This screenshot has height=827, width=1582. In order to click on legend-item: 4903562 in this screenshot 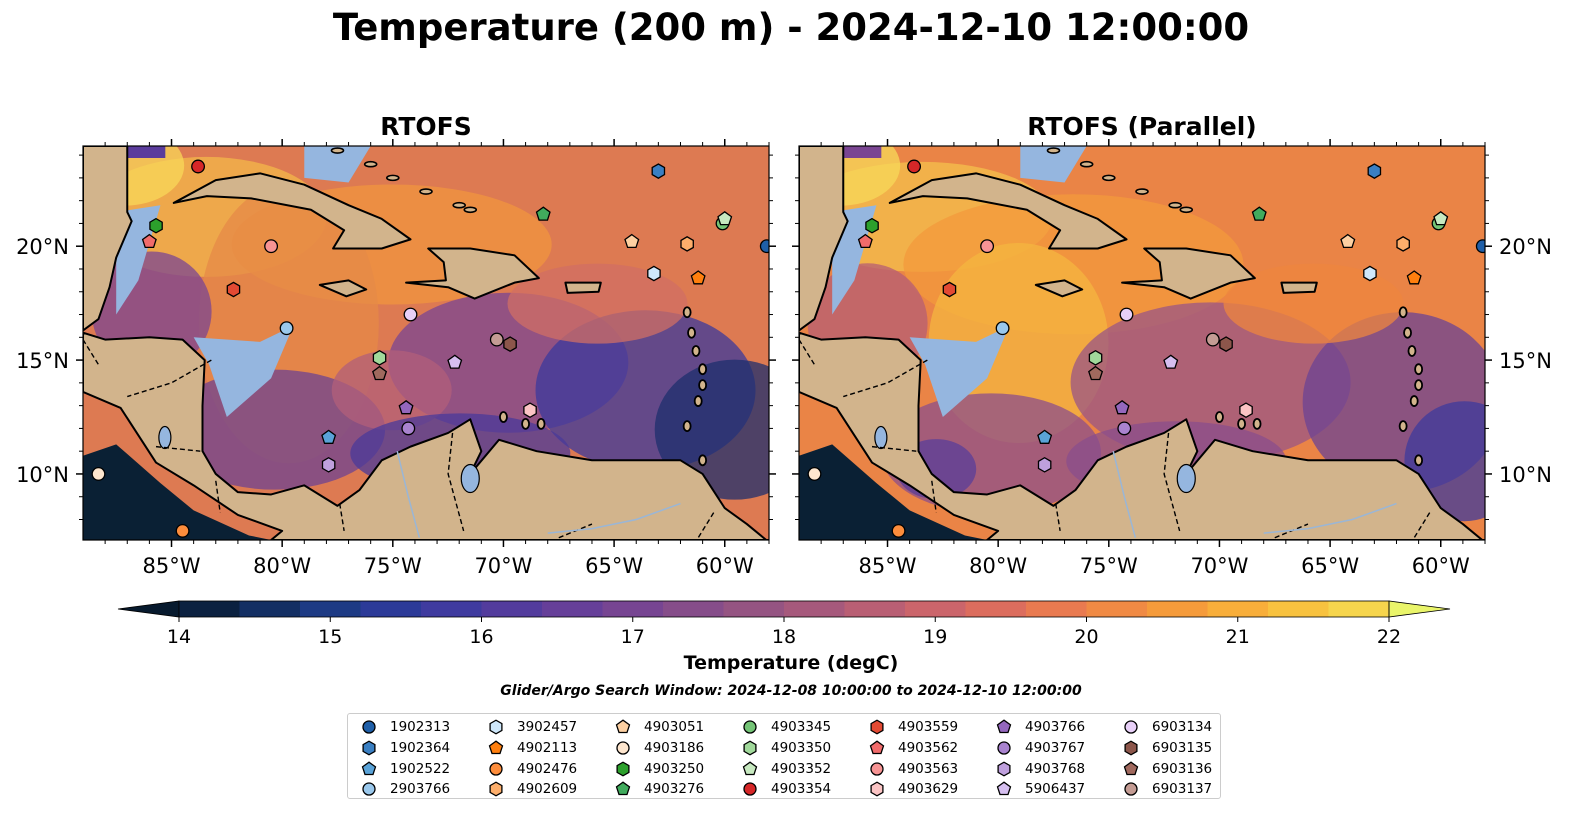, I will do `click(913, 748)`.